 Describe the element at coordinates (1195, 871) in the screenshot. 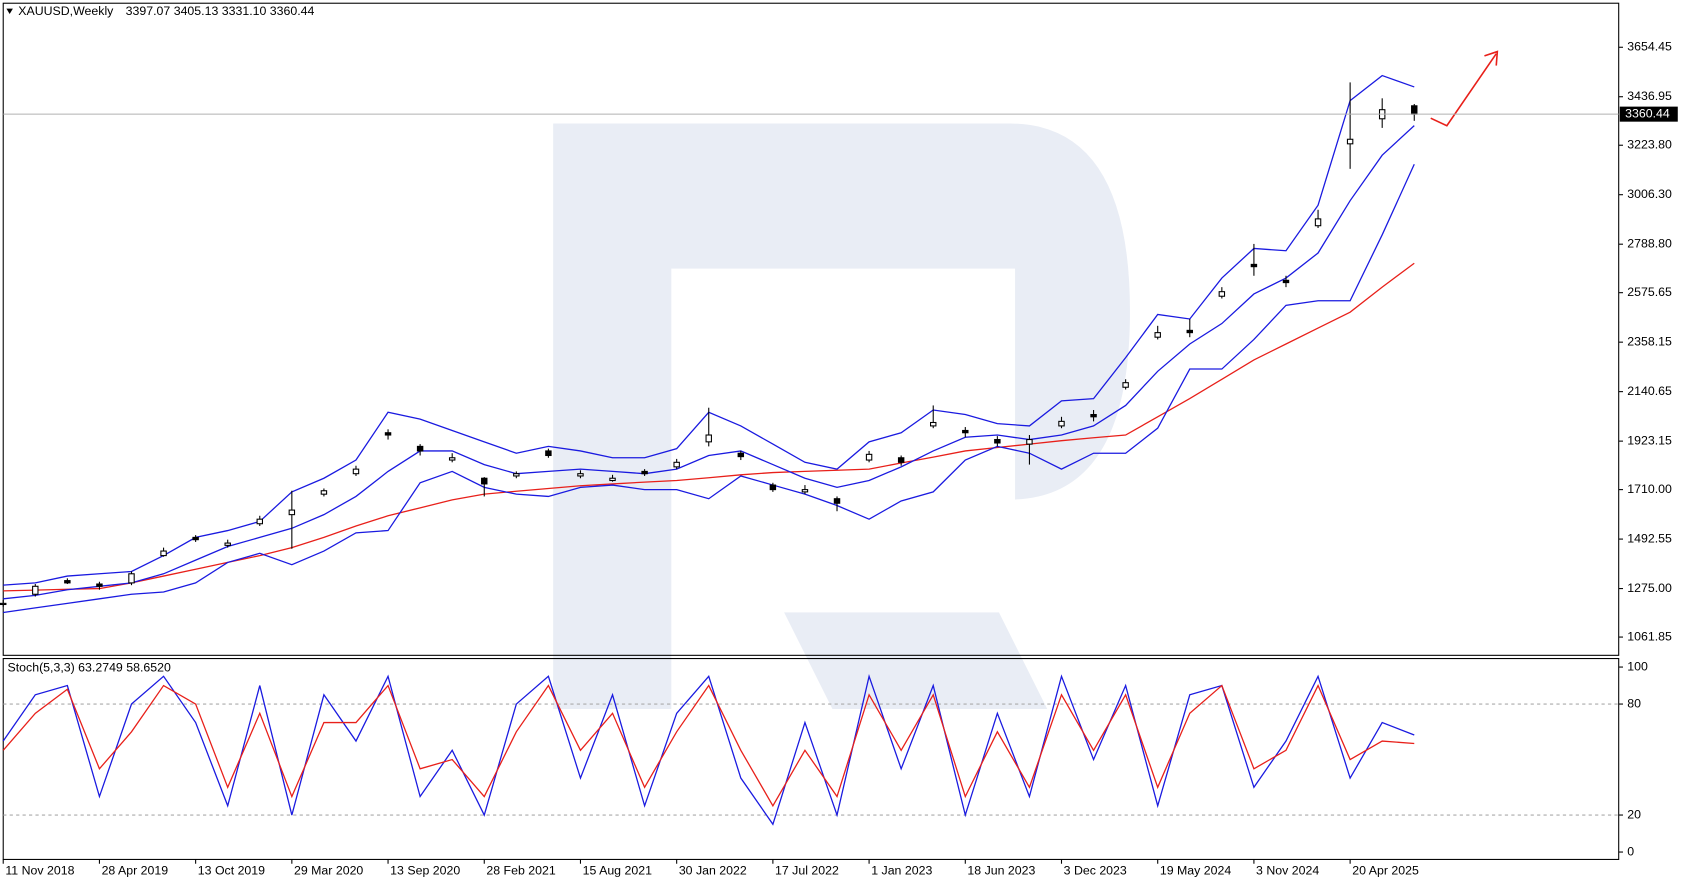

I see `x-tick-label: 19 May 2024` at that location.